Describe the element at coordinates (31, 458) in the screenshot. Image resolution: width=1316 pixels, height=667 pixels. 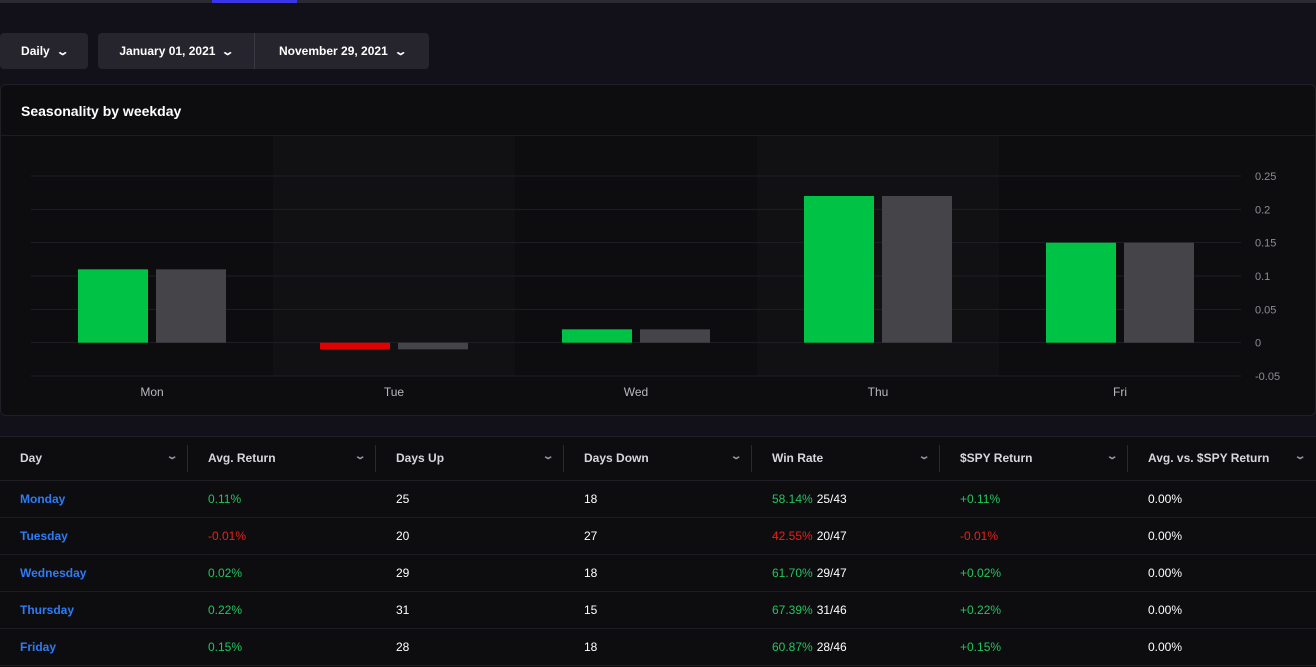
I see `column-header-label: Day` at that location.